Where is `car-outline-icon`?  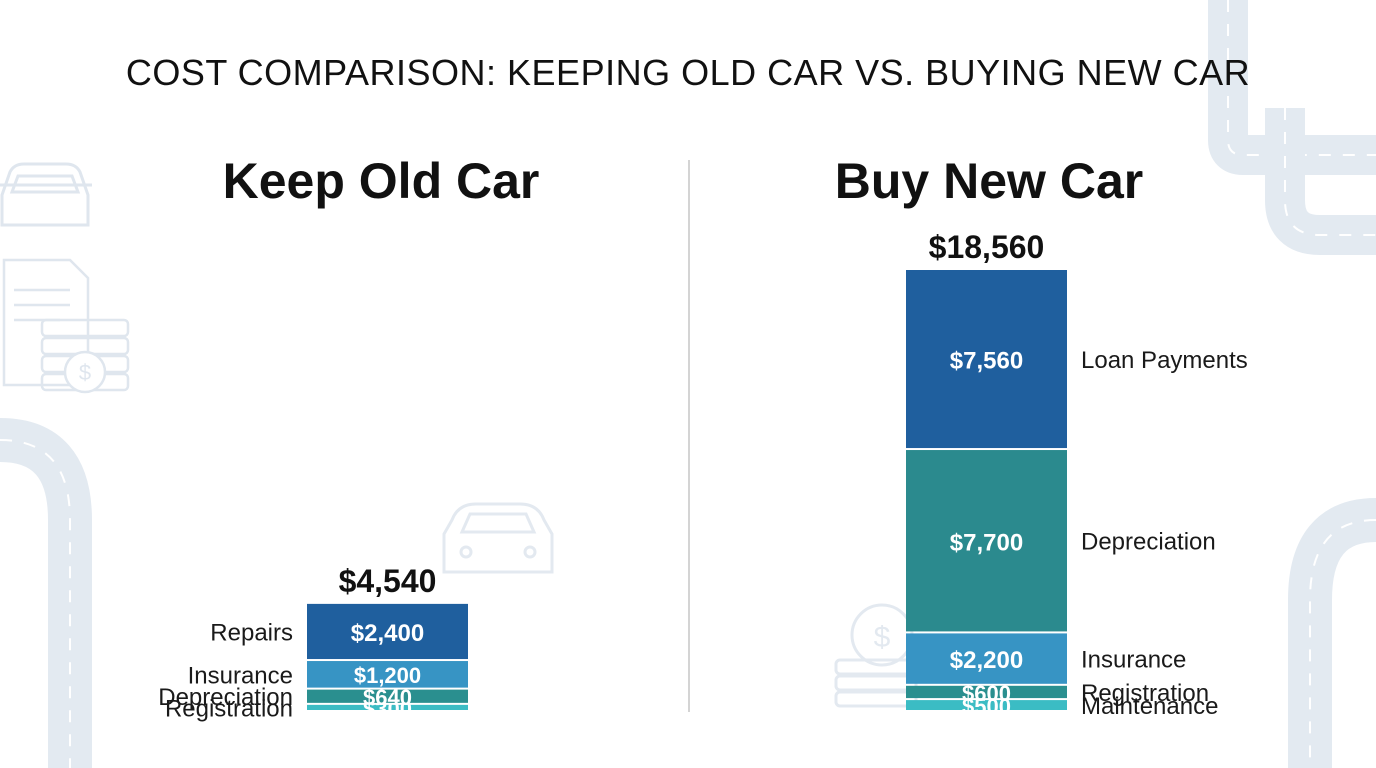
car-outline-icon is located at coordinates (498, 538).